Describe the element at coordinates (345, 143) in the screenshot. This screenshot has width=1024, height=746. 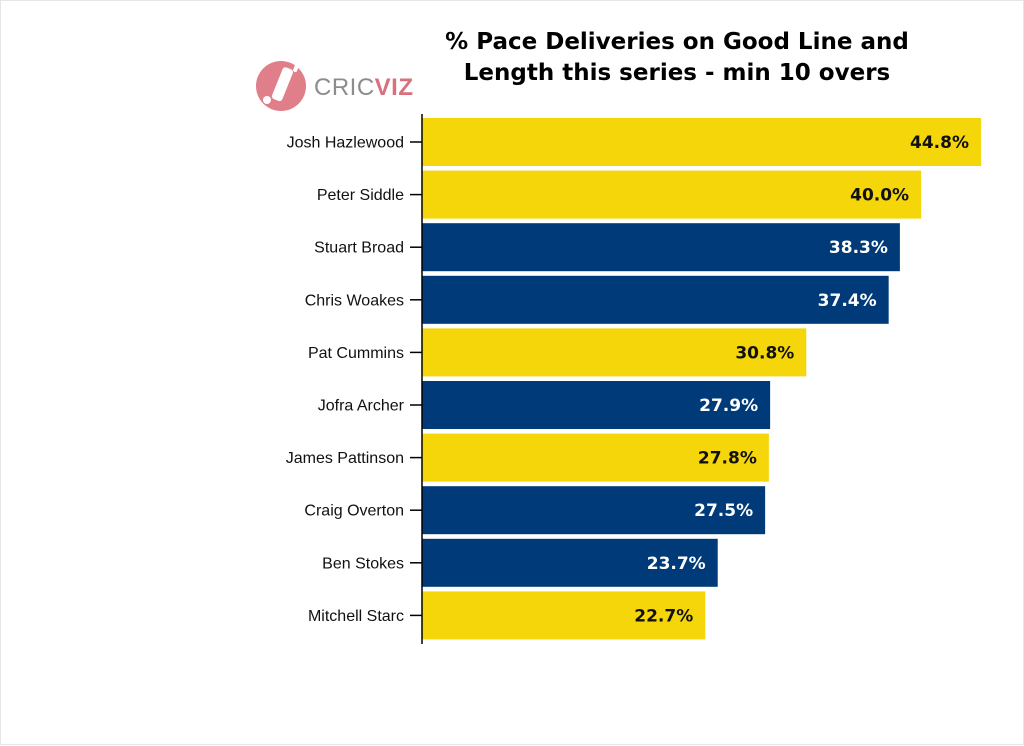
I see `category-label: Josh Hazlewood` at that location.